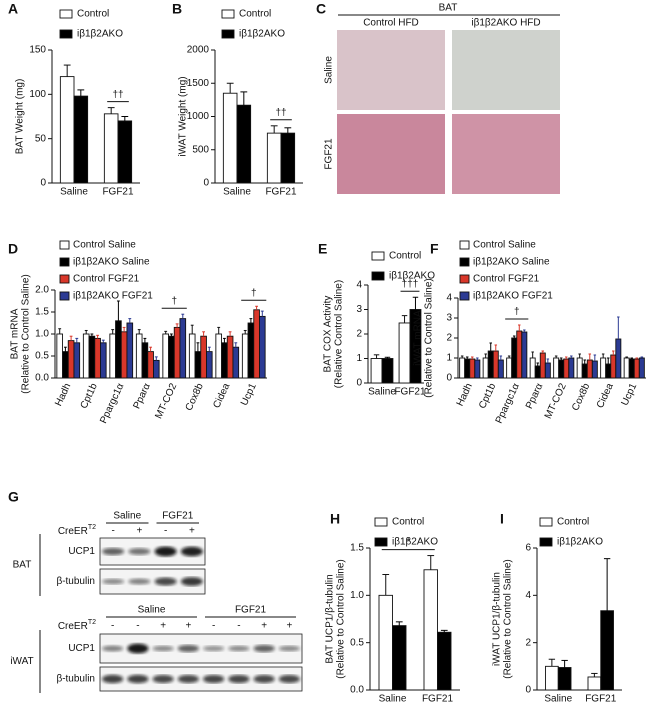 This screenshot has height=708, width=650. Describe the element at coordinates (42, 356) in the screenshot. I see `y-tick-label: 0.5` at that location.